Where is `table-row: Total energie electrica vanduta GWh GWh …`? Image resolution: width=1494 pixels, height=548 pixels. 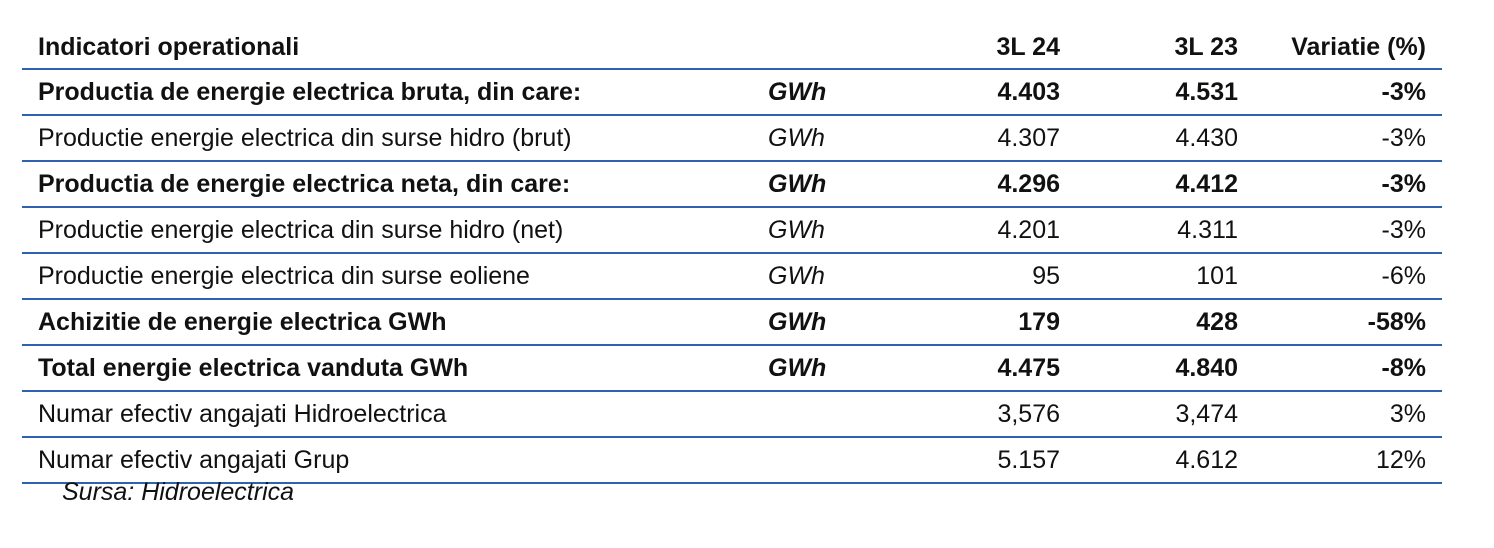 table-row: Total energie electrica vanduta GWh GWh … is located at coordinates (732, 368).